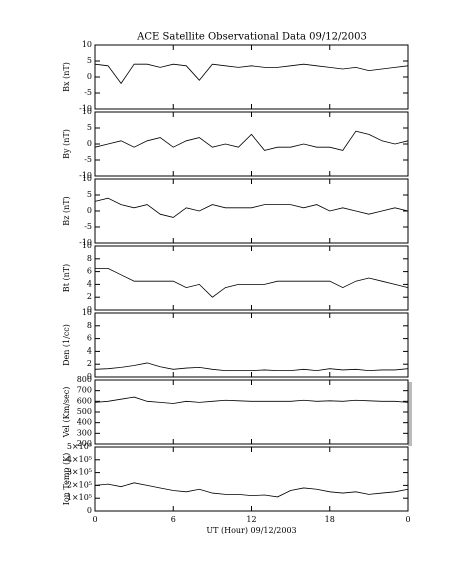  Describe the element at coordinates (66, 413) in the screenshot. I see `y-axis-label: Vel (Km/sec)` at that location.